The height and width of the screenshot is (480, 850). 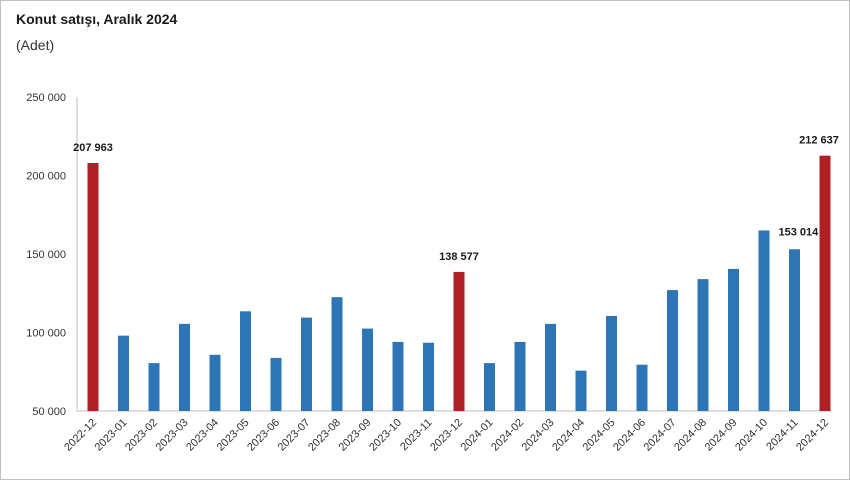 What do you see at coordinates (141, 435) in the screenshot?
I see `x-tick-label: 2023-02` at bounding box center [141, 435].